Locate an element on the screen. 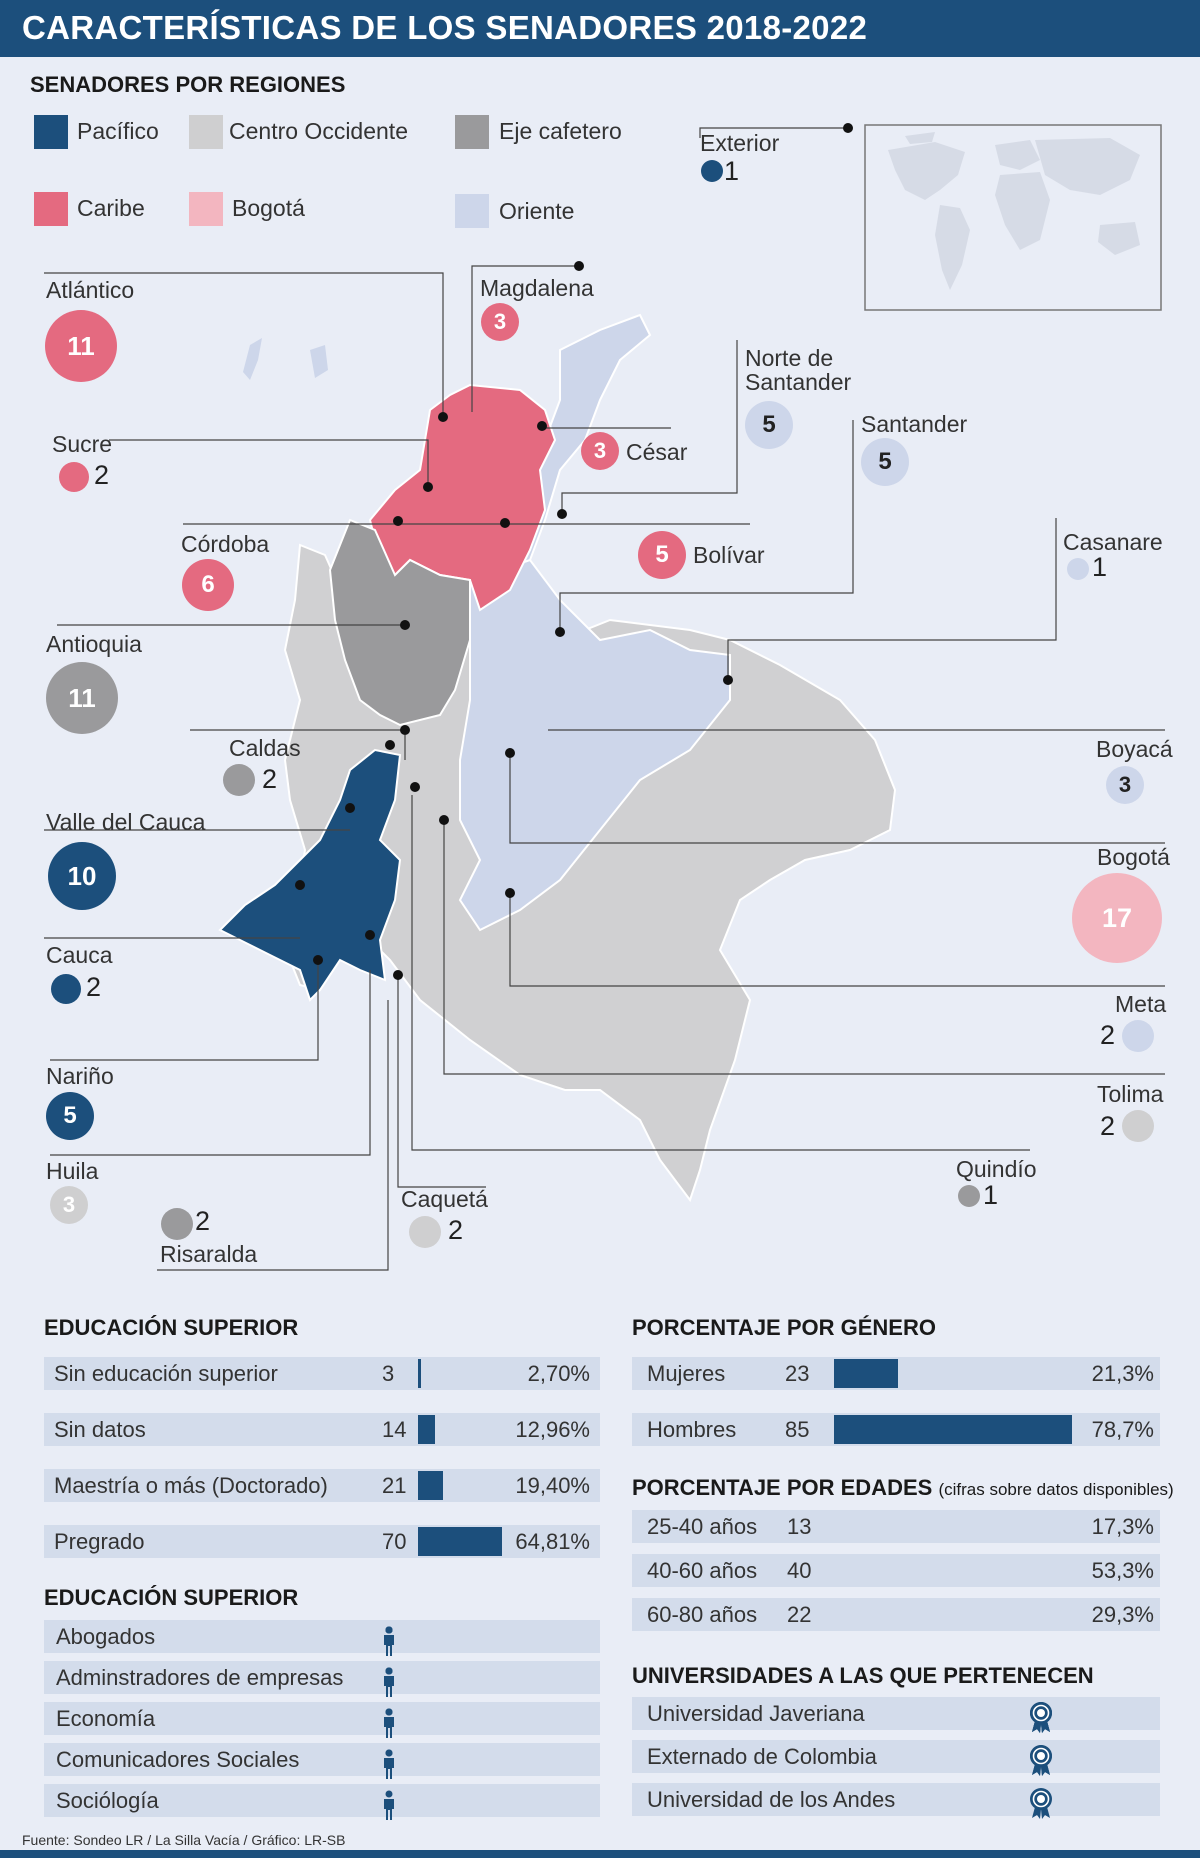 The image size is (1200, 1858). ages-heading: PORCENTAJE POR EDADES is located at coordinates (782, 1487).